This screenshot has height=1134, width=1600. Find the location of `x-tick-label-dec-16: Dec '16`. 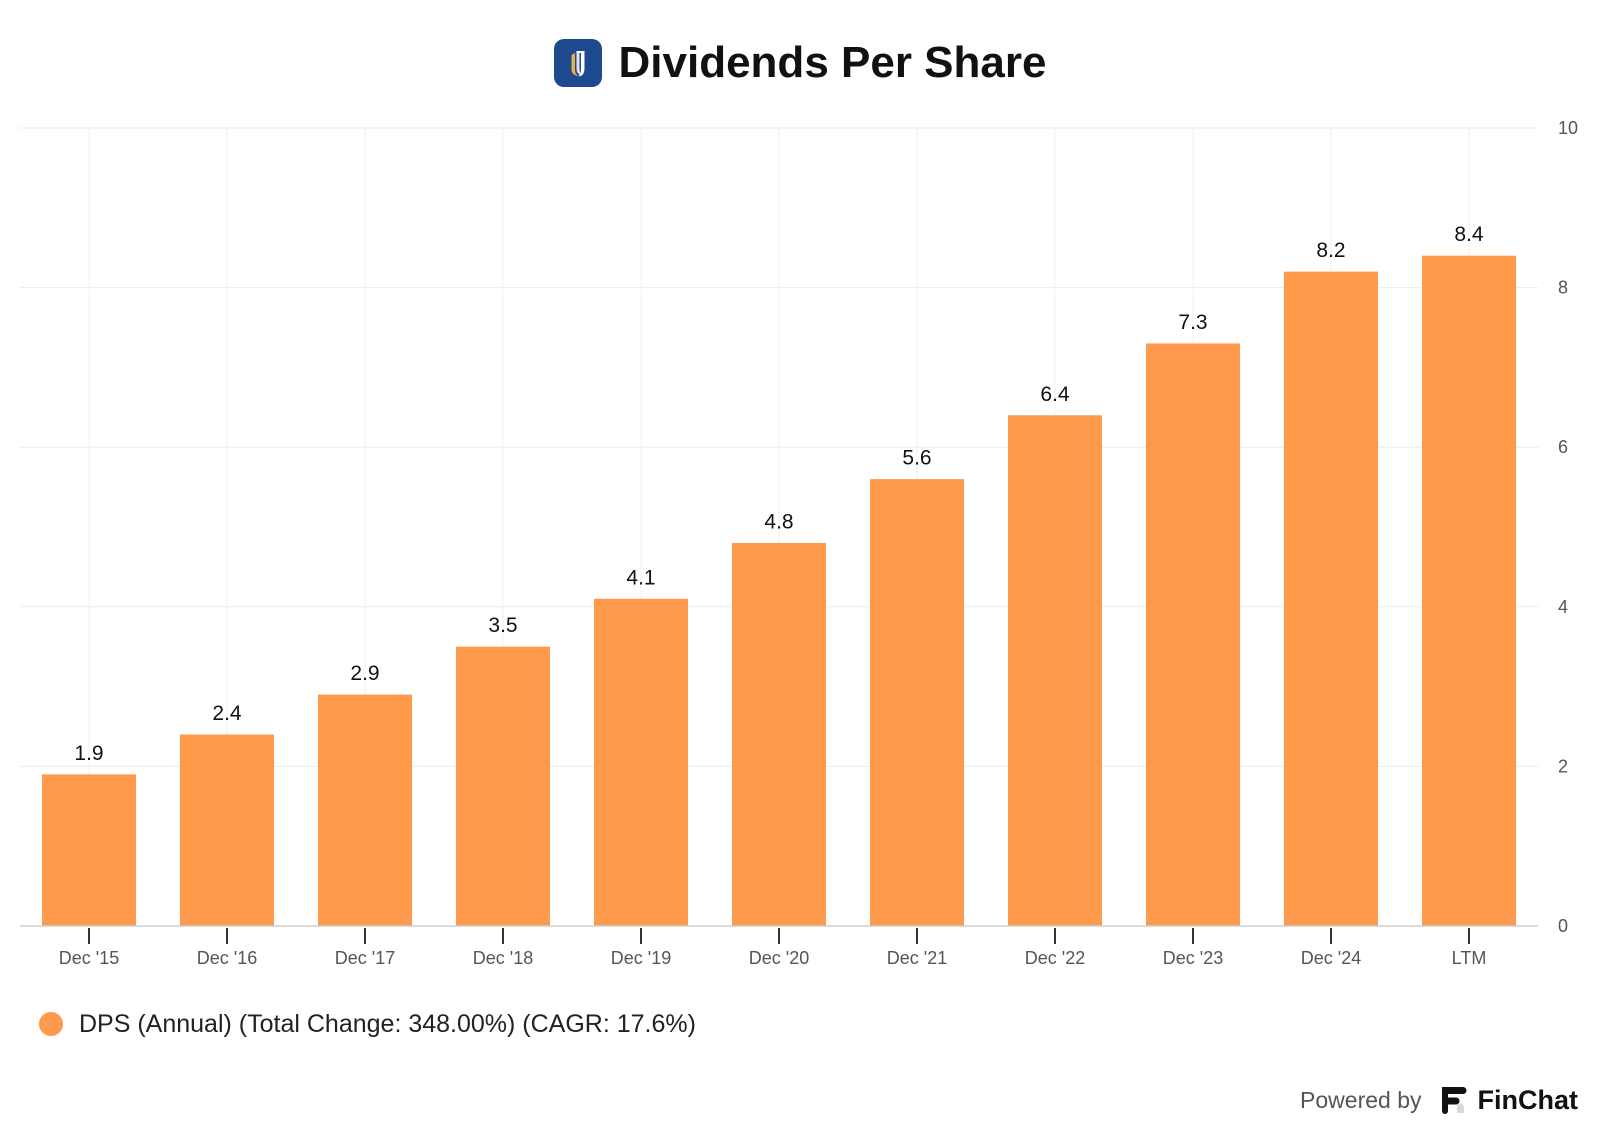

x-tick-label-dec-16: Dec '16 is located at coordinates (227, 958).